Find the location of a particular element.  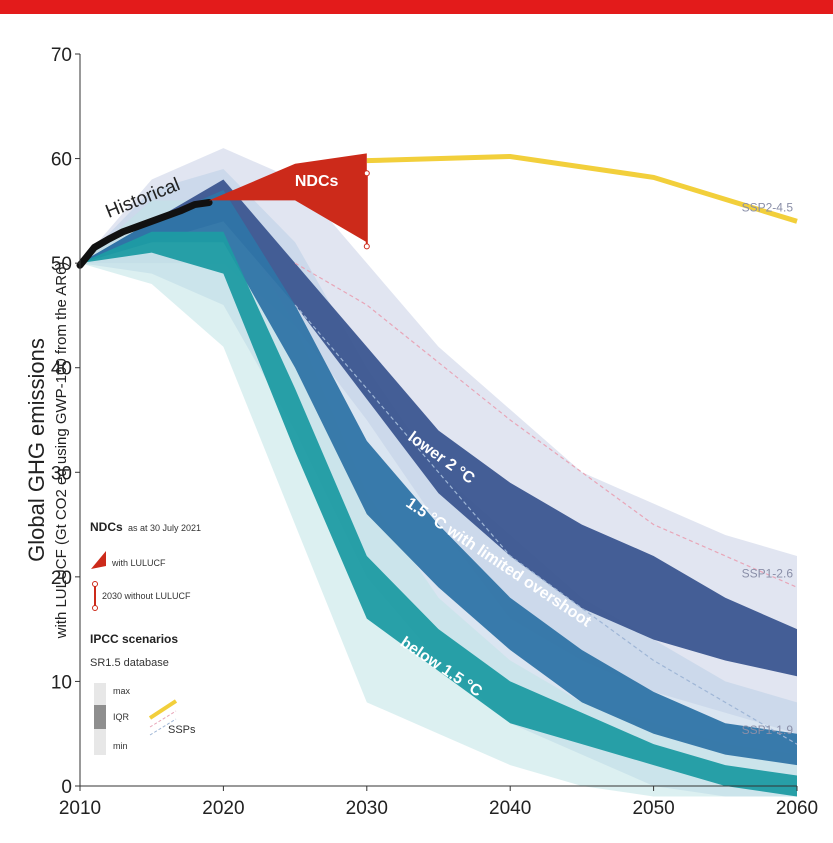

x-tick-label: 2060 is located at coordinates (797, 808).